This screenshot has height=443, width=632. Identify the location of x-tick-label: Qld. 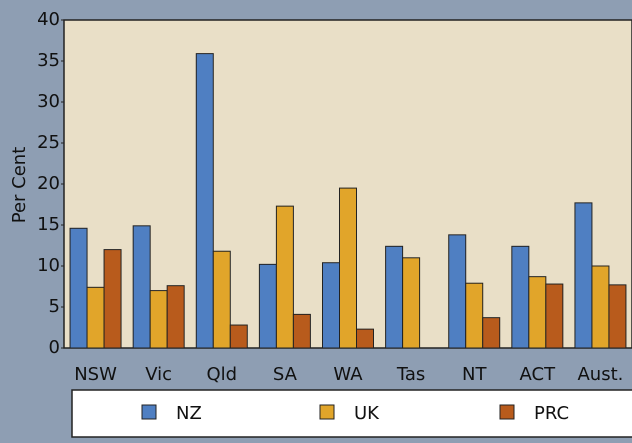
(221, 374).